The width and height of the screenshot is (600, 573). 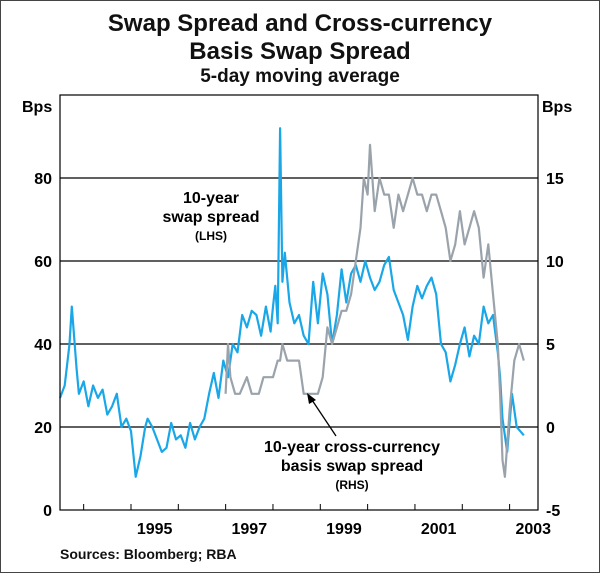 I want to click on left-tick-label: 60, so click(x=43, y=262).